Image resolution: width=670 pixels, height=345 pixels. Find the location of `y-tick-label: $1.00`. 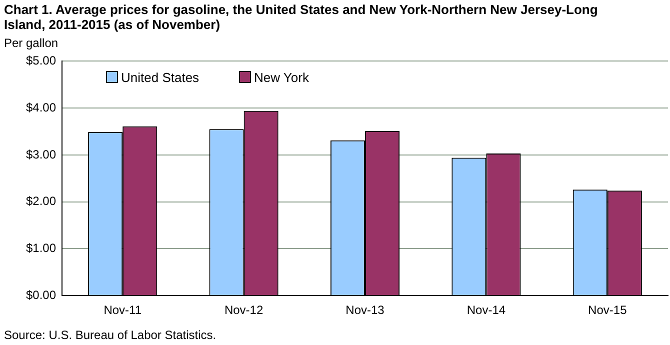

y-tick-label: $1.00 is located at coordinates (41, 248).